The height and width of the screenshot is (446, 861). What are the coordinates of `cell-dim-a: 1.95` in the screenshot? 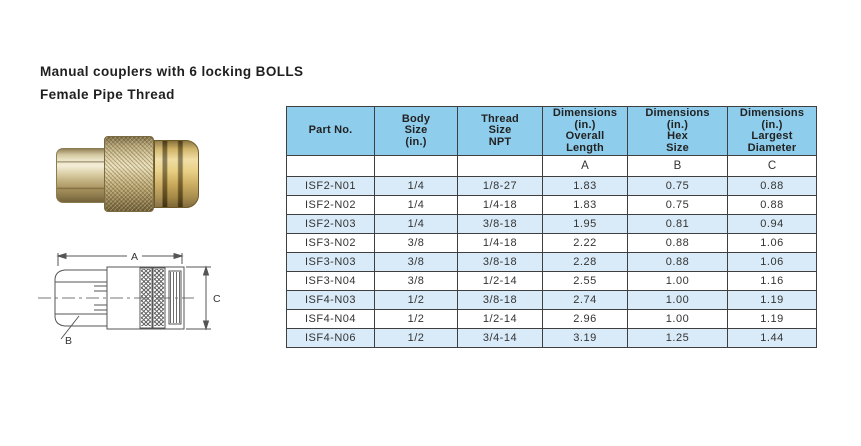 It's located at (585, 224).